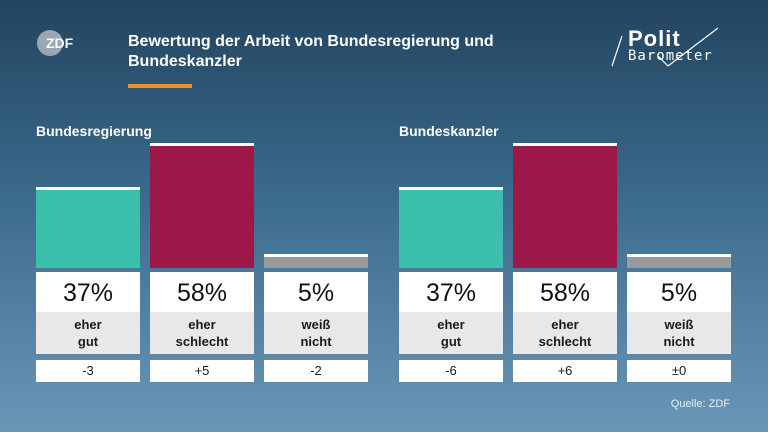  I want to click on change-label: ±0, so click(679, 371).